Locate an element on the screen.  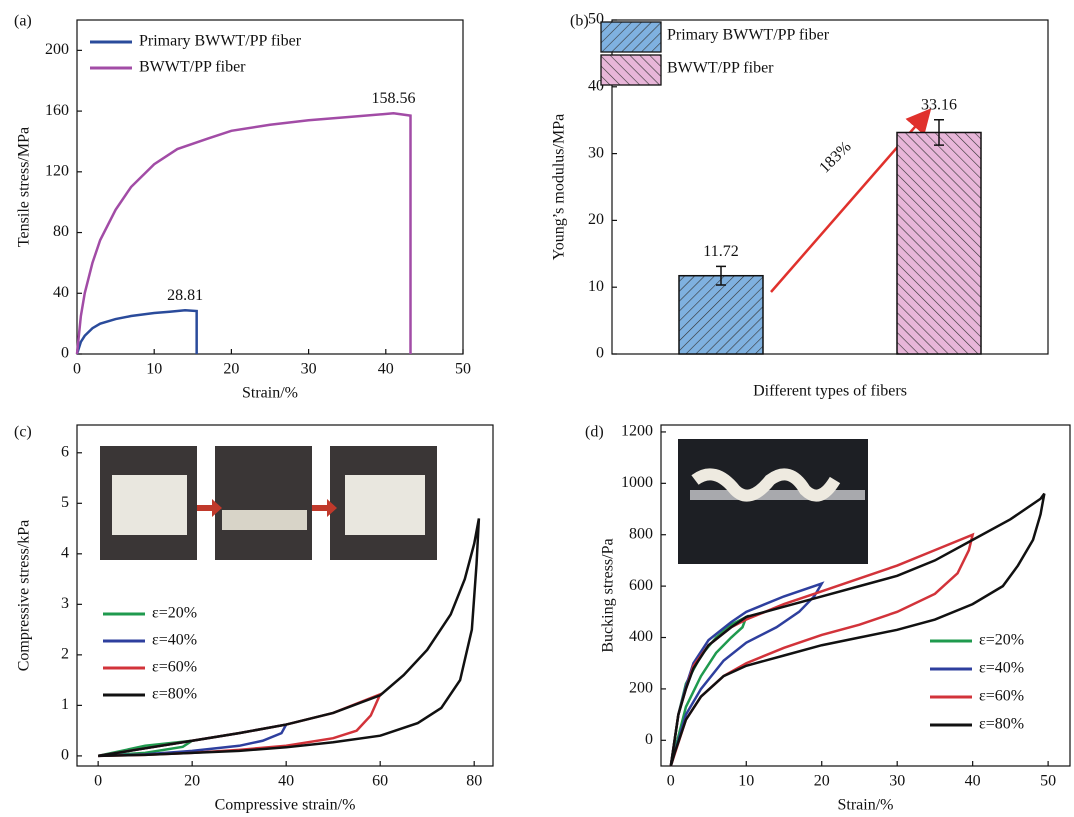
y-tick-label: 1000 is located at coordinates (637, 482).